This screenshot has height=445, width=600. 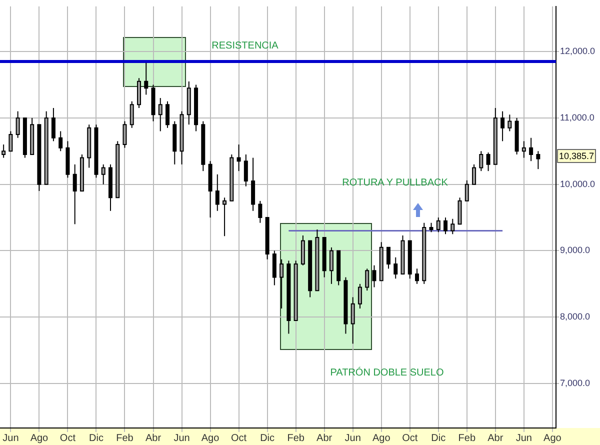 What do you see at coordinates (577, 117) in the screenshot?
I see `y-tick-label: 11,000.0` at bounding box center [577, 117].